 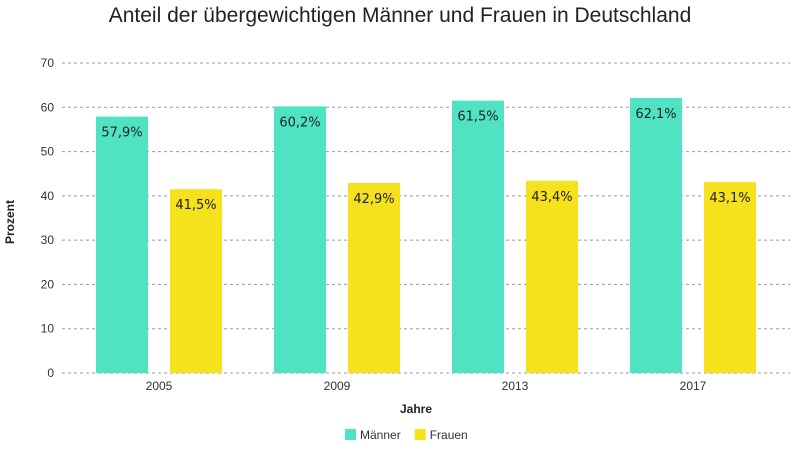 I want to click on y-tick-label: 0, so click(x=50, y=373).